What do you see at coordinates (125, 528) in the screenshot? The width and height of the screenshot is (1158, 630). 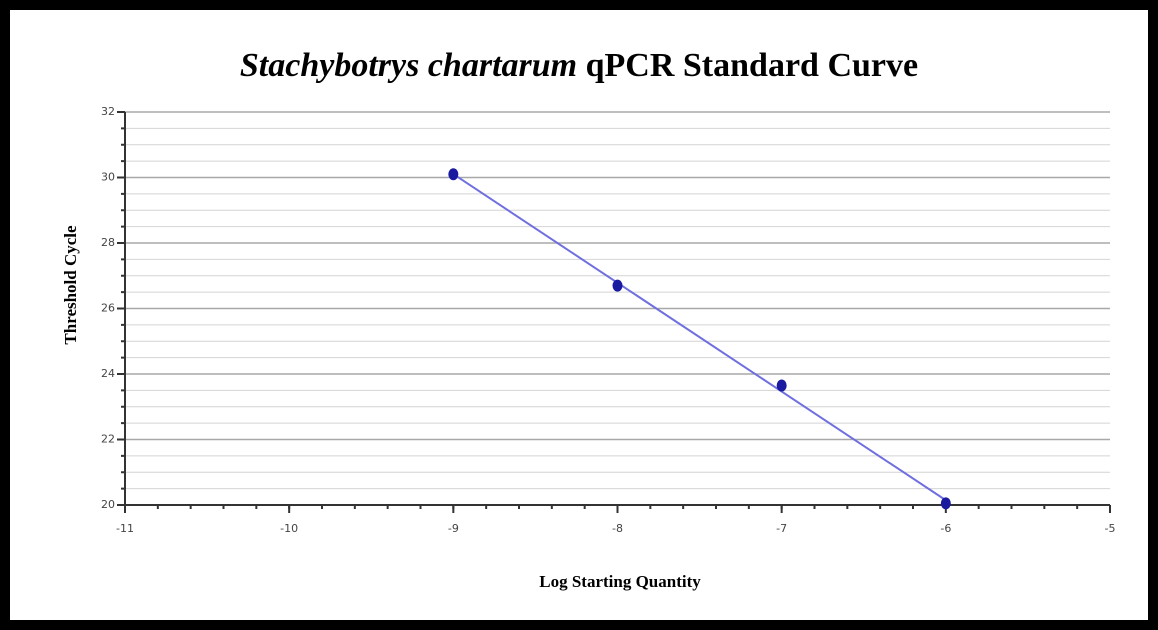 I see `x-tick-label: -11` at bounding box center [125, 528].